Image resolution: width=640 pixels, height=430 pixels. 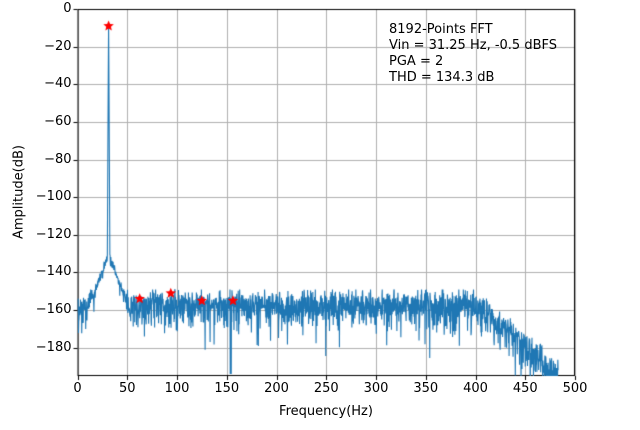 I want to click on annotation-line-pga: PGA = 2, so click(x=416, y=61).